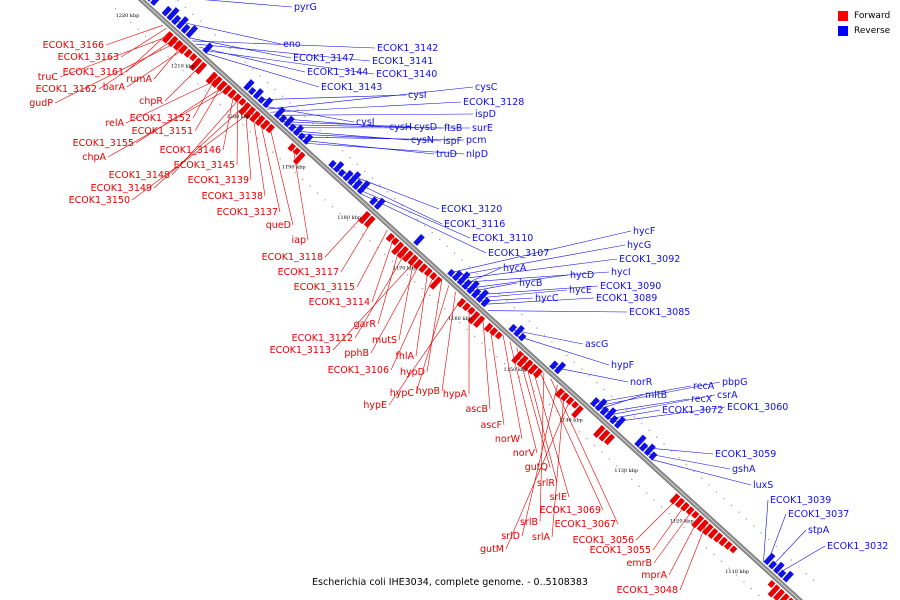  What do you see at coordinates (864, 15) in the screenshot?
I see `legend-forward: Forward` at bounding box center [864, 15].